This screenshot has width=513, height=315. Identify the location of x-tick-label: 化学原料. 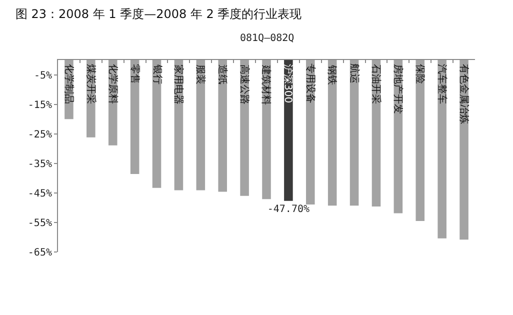
(112, 84).